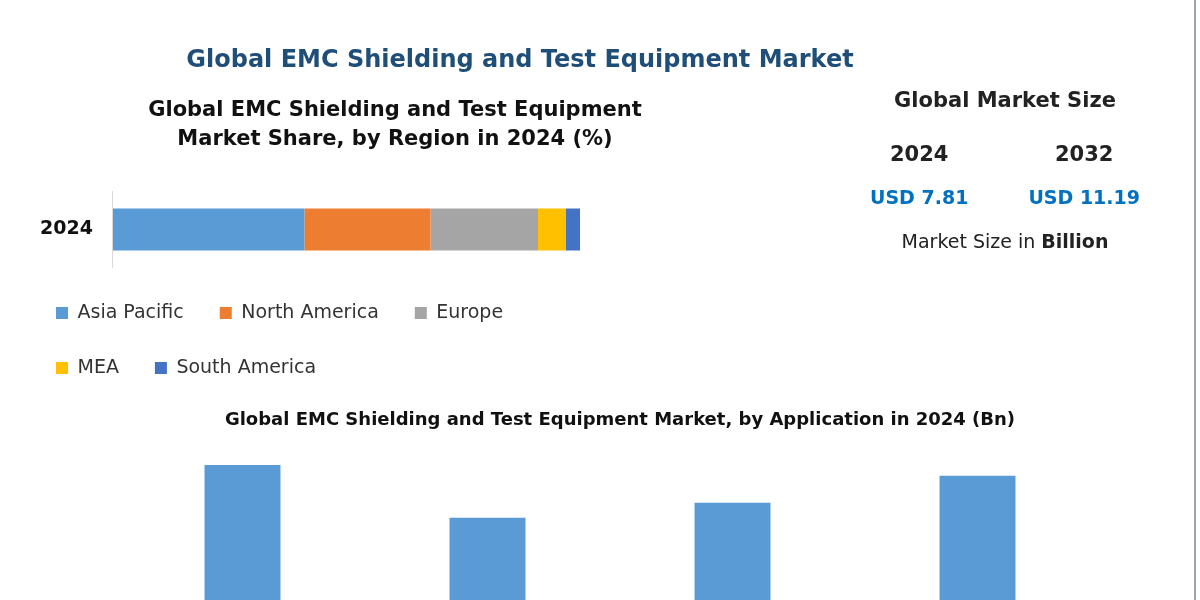 This screenshot has width=1200, height=600. What do you see at coordinates (98, 365) in the screenshot?
I see `legend-label: MEA` at bounding box center [98, 365].